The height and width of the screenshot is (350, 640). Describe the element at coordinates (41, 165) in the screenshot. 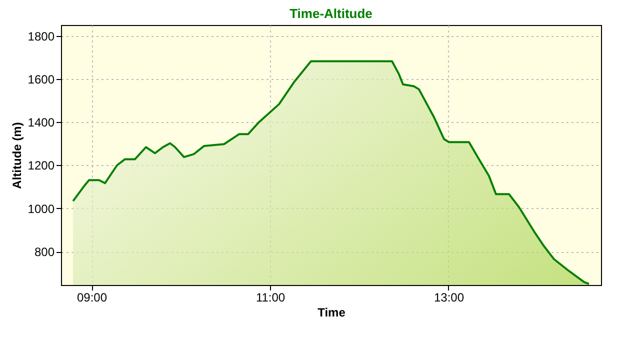

I see `y-tick-label: 1200` at that location.